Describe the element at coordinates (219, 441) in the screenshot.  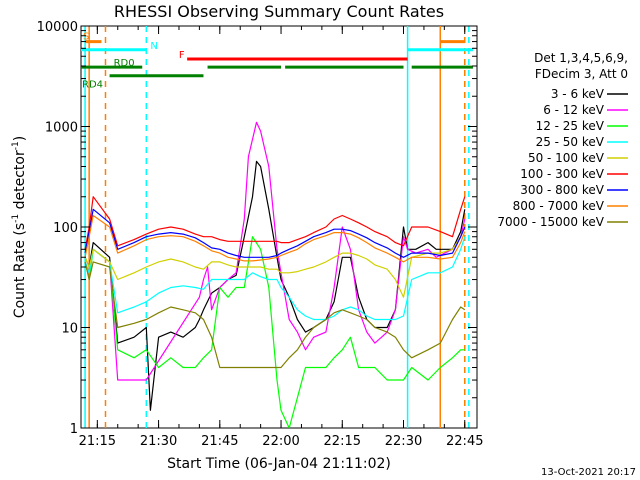
I see `x-tick-label: 21:45` at that location.